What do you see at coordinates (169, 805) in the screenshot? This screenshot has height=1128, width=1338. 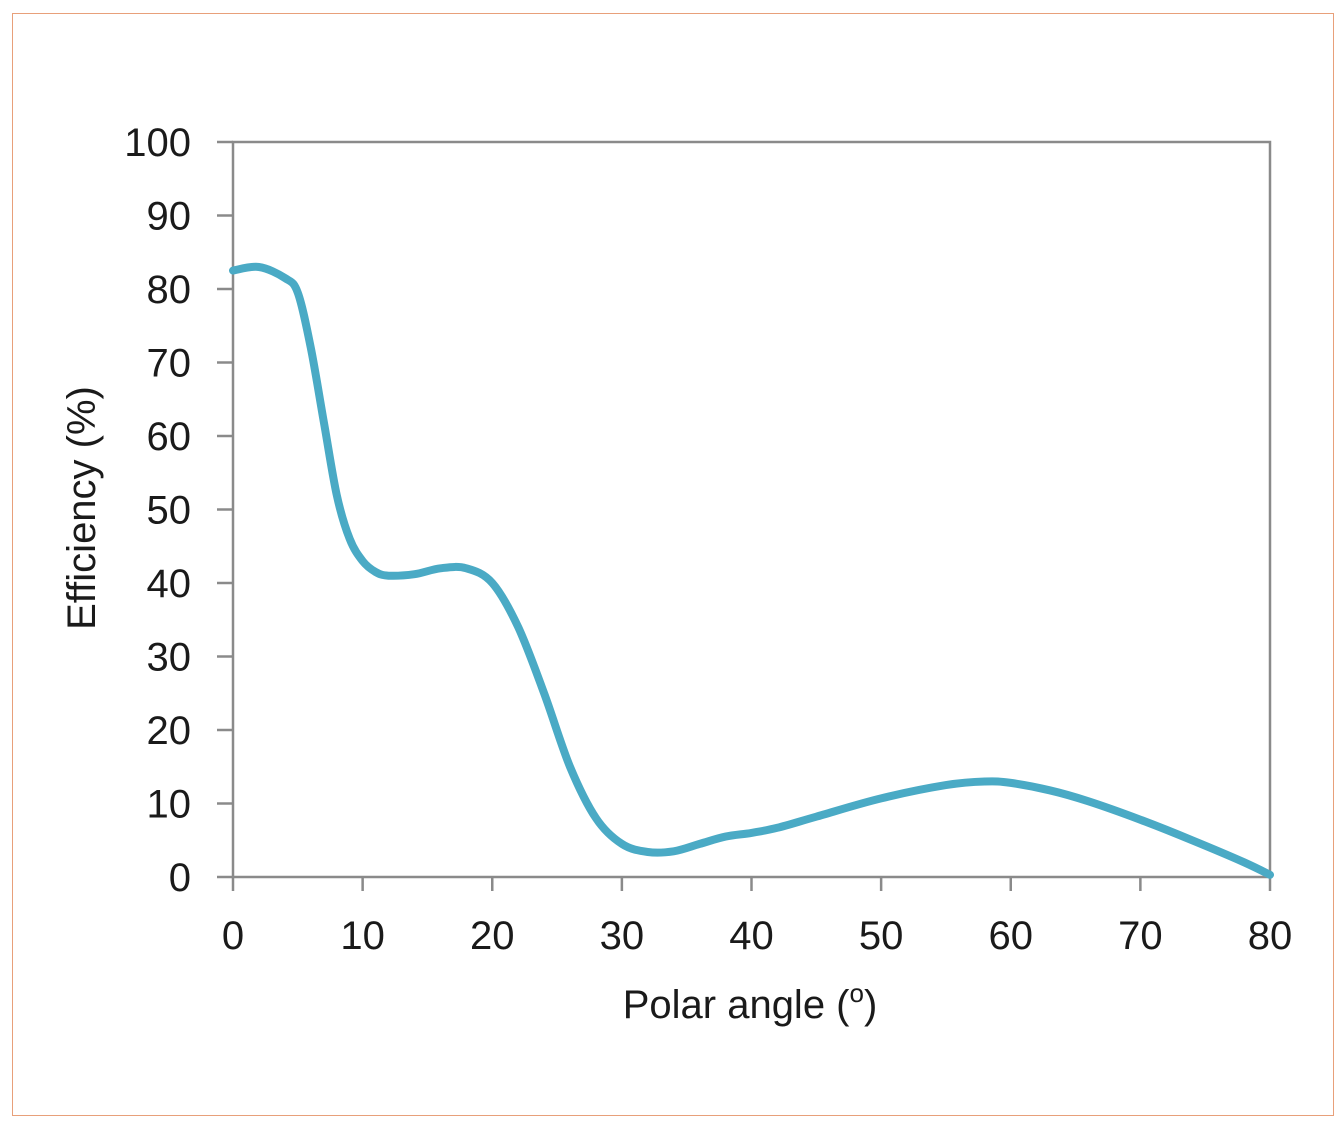 I see `y-tick-label: 10` at bounding box center [169, 805].